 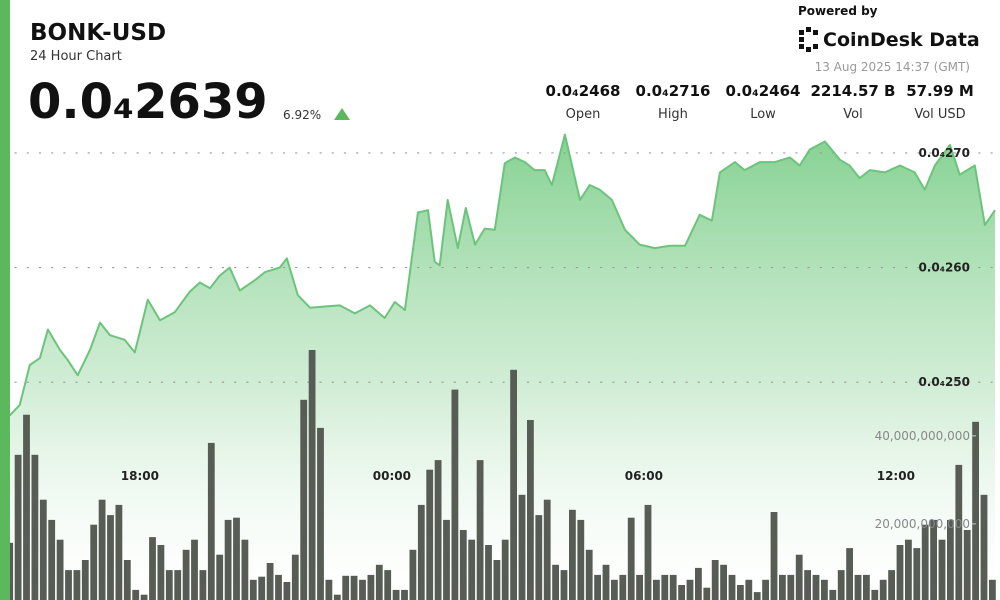 What do you see at coordinates (838, 11) in the screenshot?
I see `powered-by: Powered by` at bounding box center [838, 11].